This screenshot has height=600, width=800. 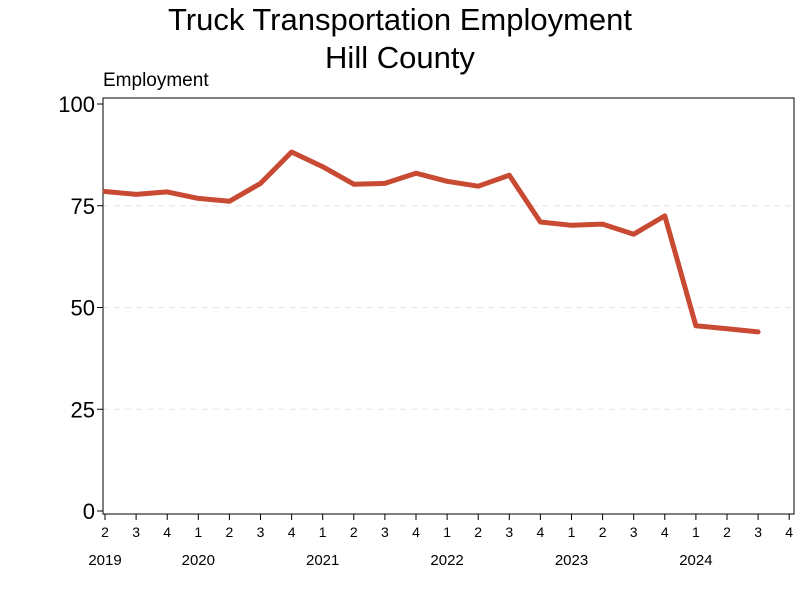 I want to click on y-axis-label: Employment, so click(x=156, y=80).